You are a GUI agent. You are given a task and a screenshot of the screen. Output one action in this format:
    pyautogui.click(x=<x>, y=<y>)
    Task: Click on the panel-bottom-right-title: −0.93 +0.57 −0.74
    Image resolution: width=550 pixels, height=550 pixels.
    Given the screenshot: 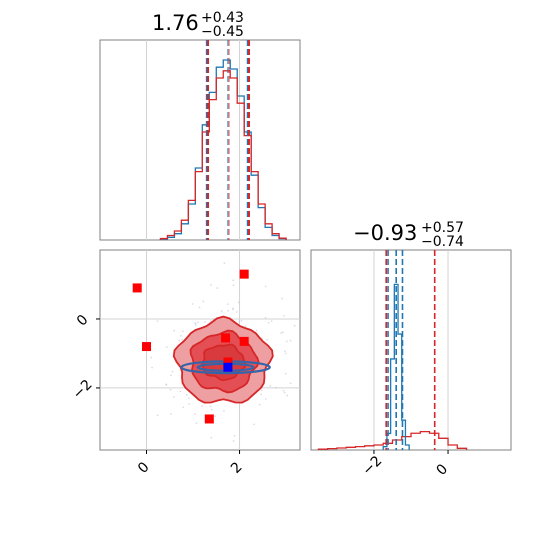 What is the action you would take?
    pyautogui.click(x=408, y=235)
    